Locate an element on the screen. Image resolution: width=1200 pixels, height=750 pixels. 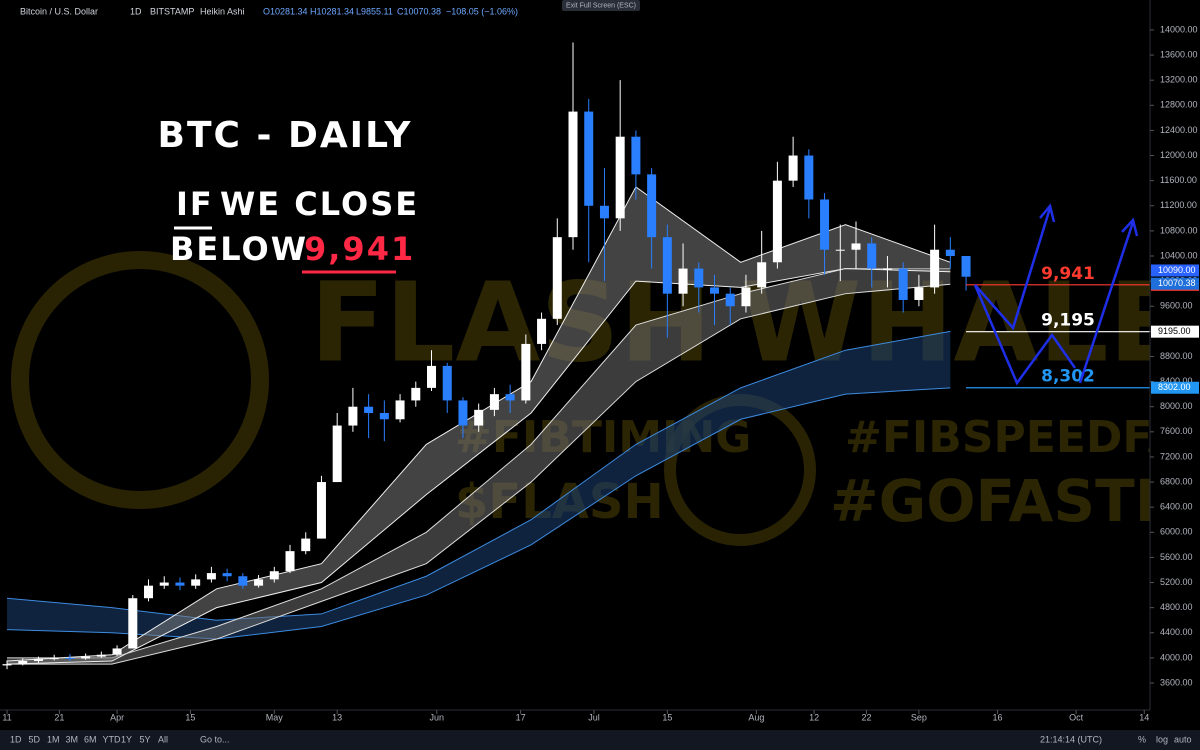
y-tick-label: 13200.00 is located at coordinates (1179, 80).